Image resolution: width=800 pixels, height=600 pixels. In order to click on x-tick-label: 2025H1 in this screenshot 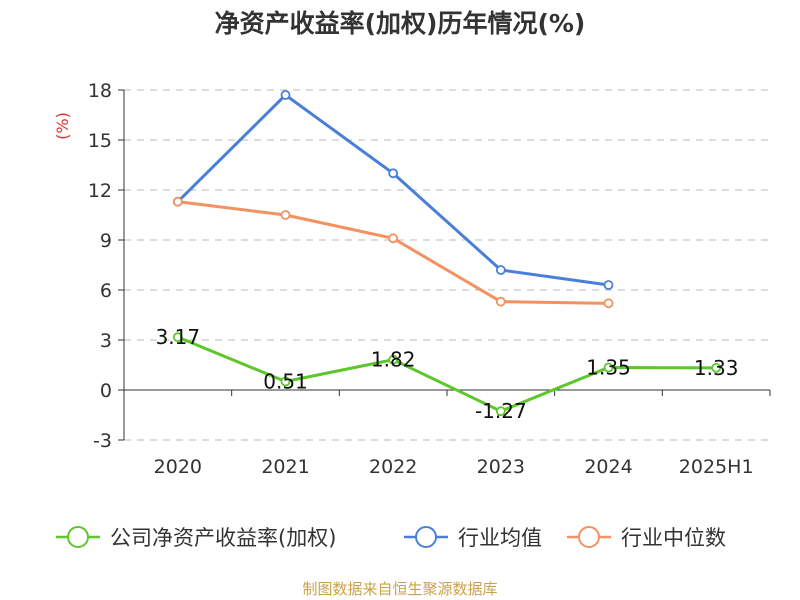, I will do `click(716, 467)`.